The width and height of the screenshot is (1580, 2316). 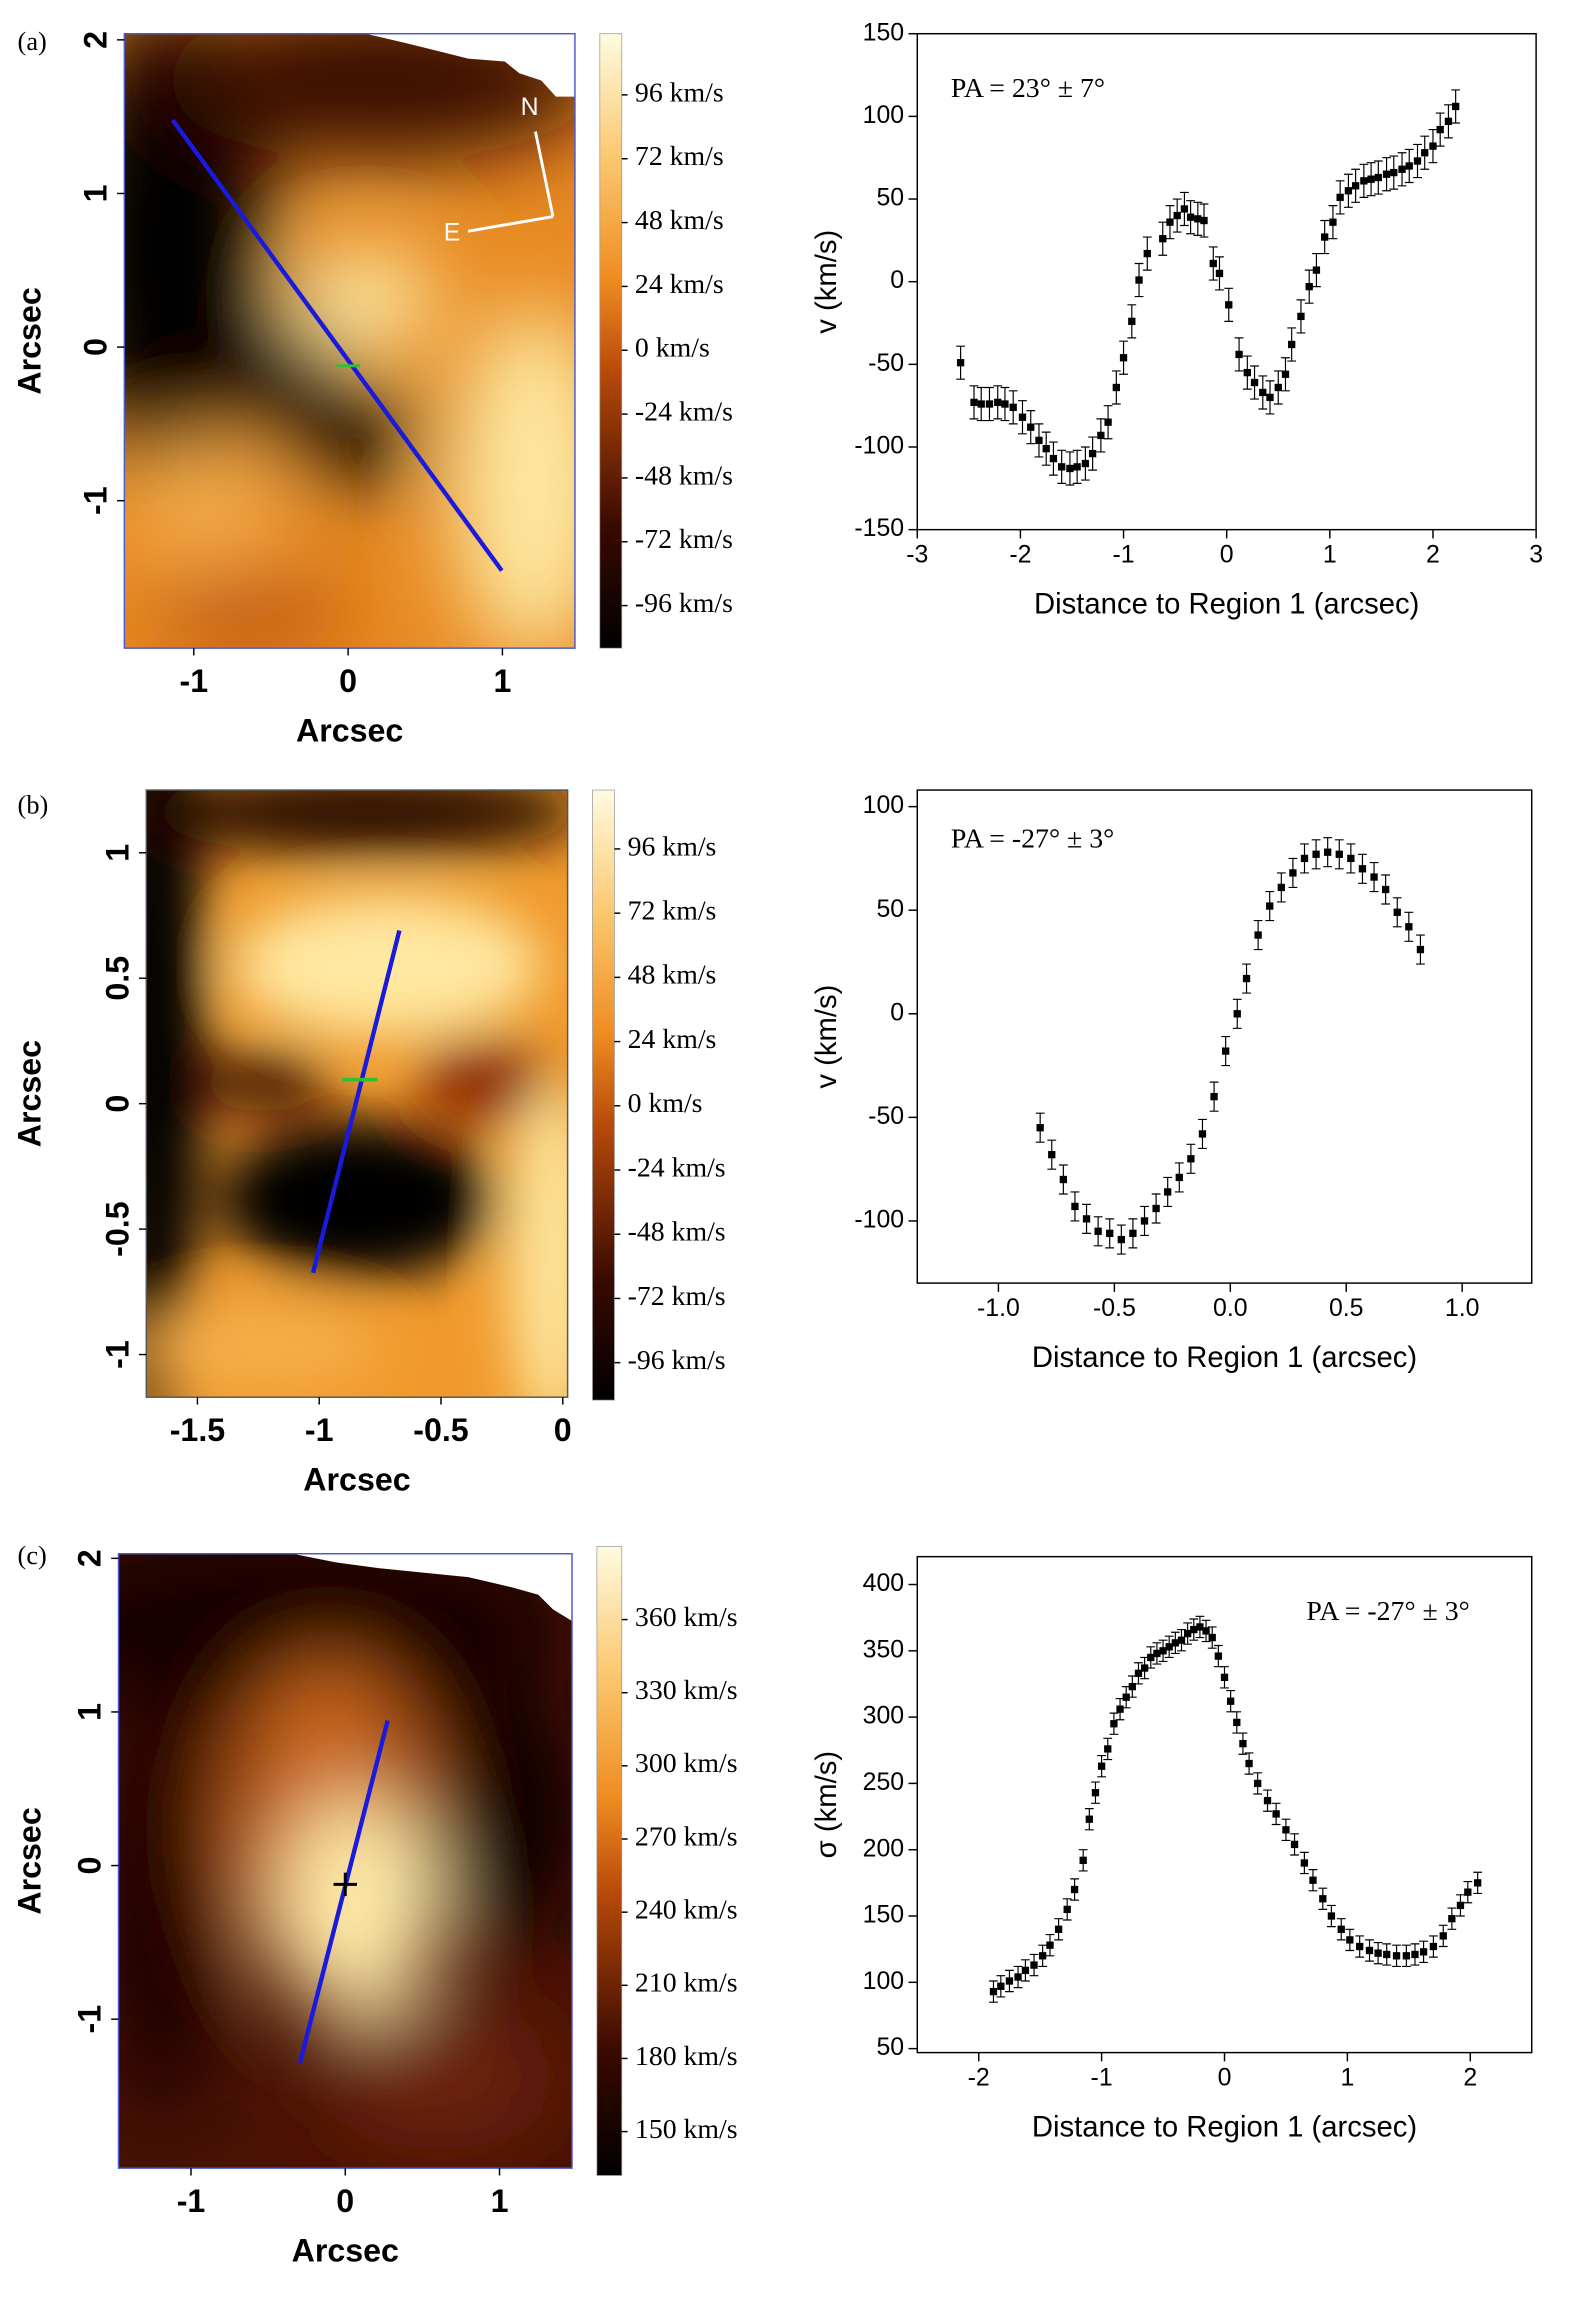 I want to click on colorbar, so click(x=609, y=1861).